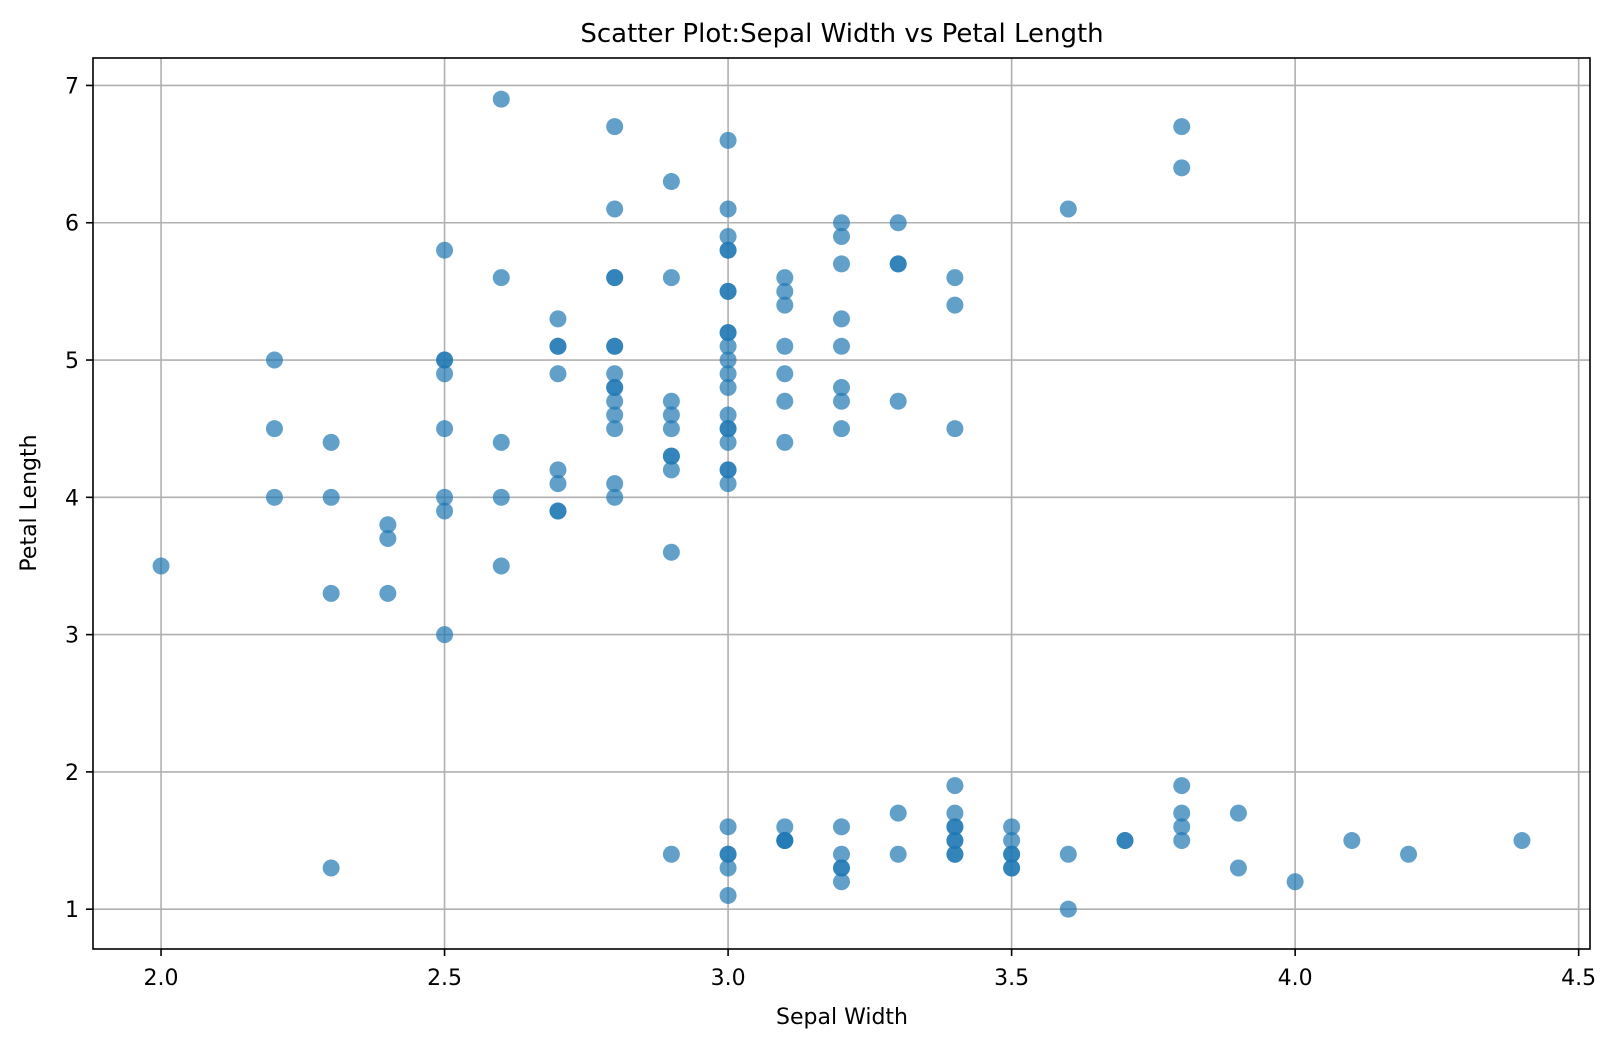 The image size is (1608, 1046). I want to click on x-tick-label: 3.0, so click(728, 978).